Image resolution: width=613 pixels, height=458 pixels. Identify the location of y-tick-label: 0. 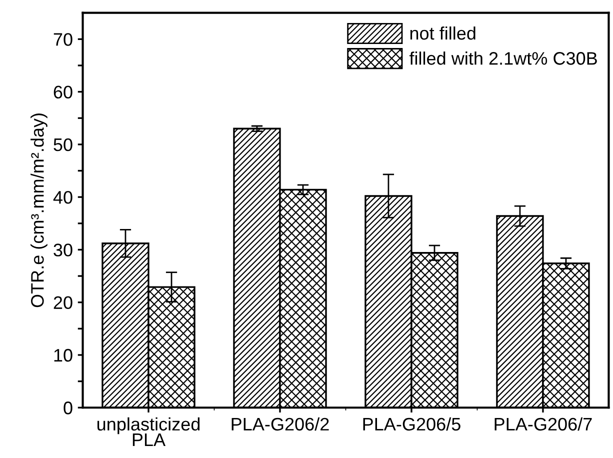
(68, 408).